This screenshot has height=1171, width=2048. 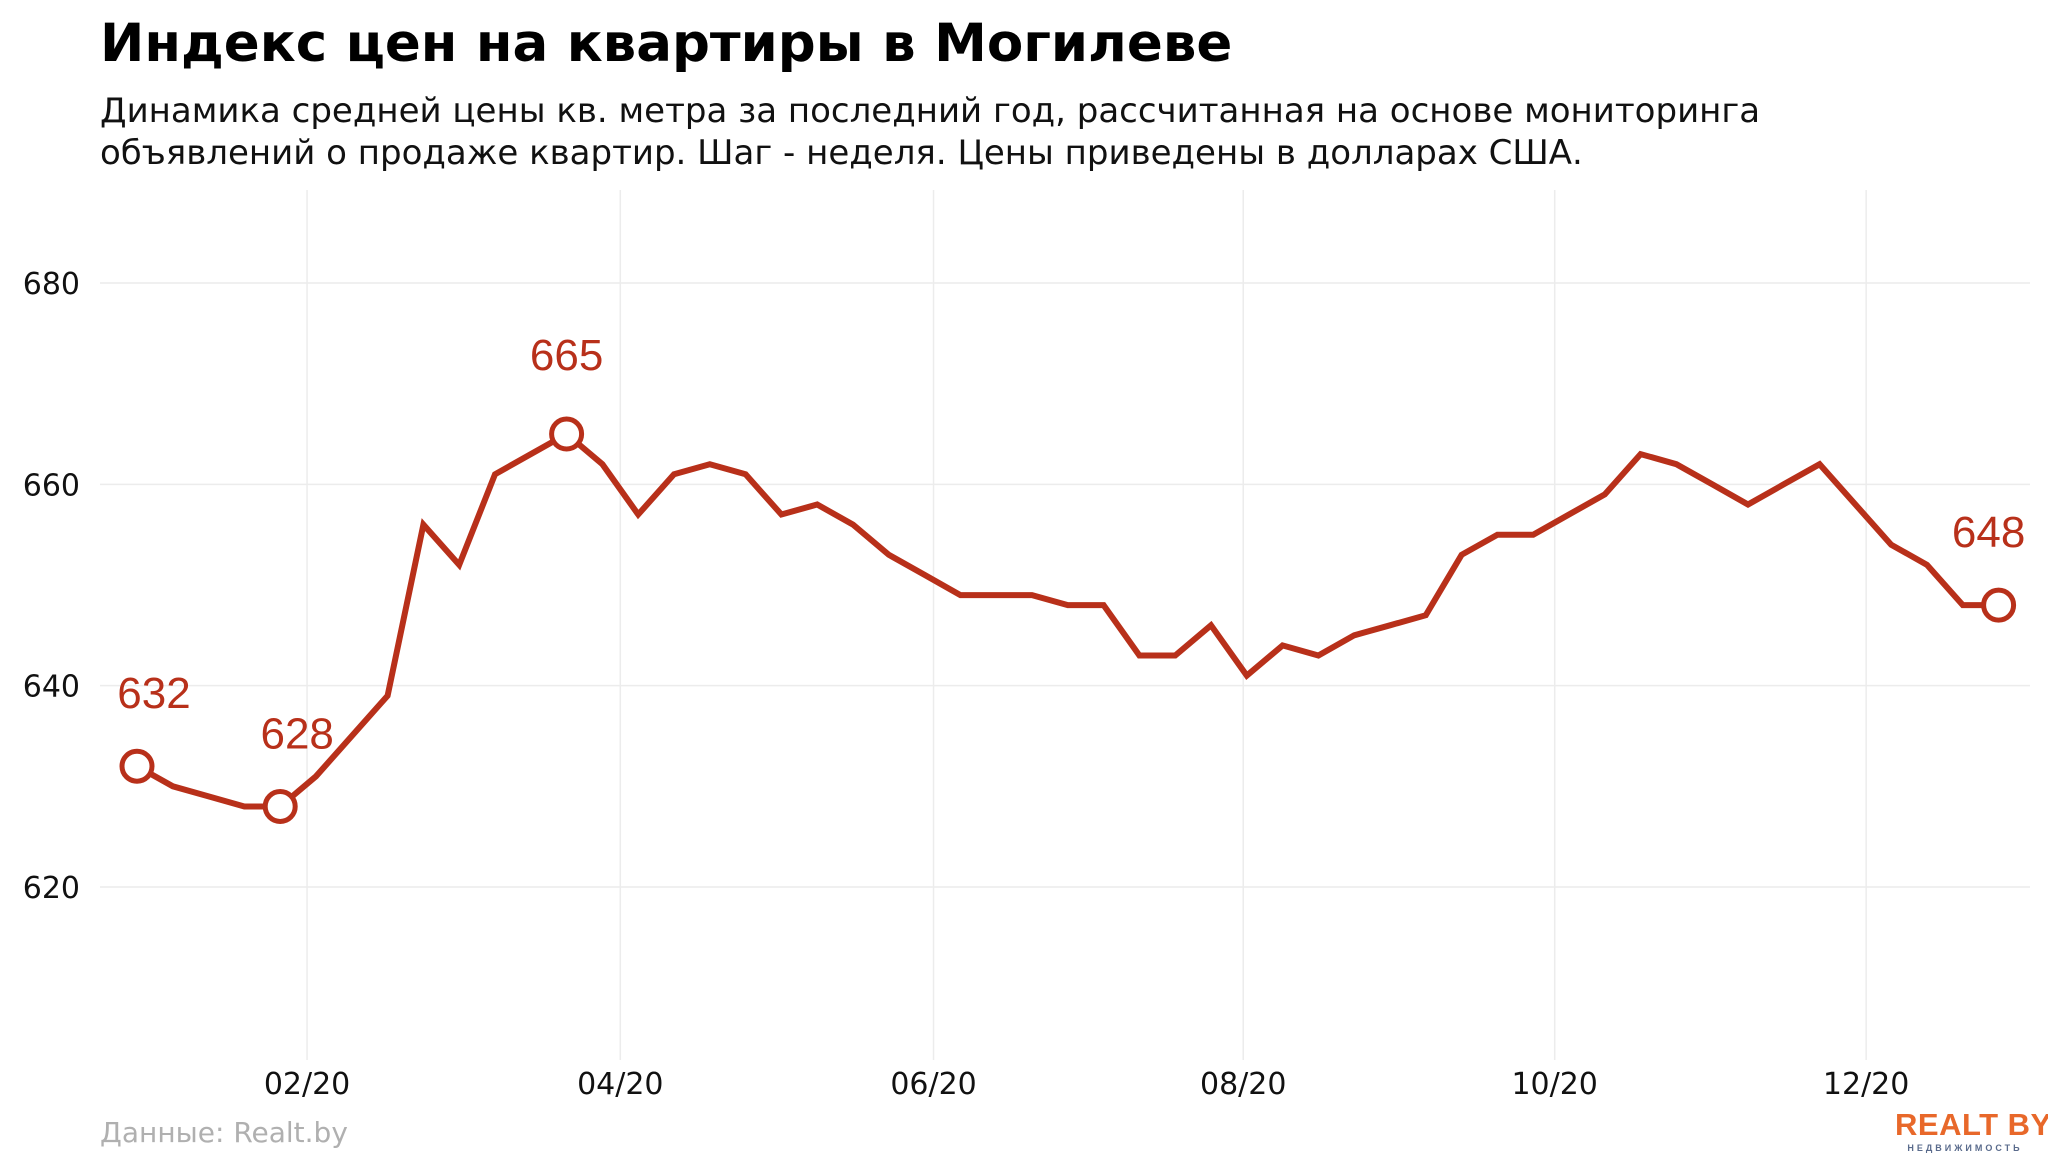 What do you see at coordinates (1866, 1084) in the screenshot?
I see `x-tick-label-12-20: 12/20` at bounding box center [1866, 1084].